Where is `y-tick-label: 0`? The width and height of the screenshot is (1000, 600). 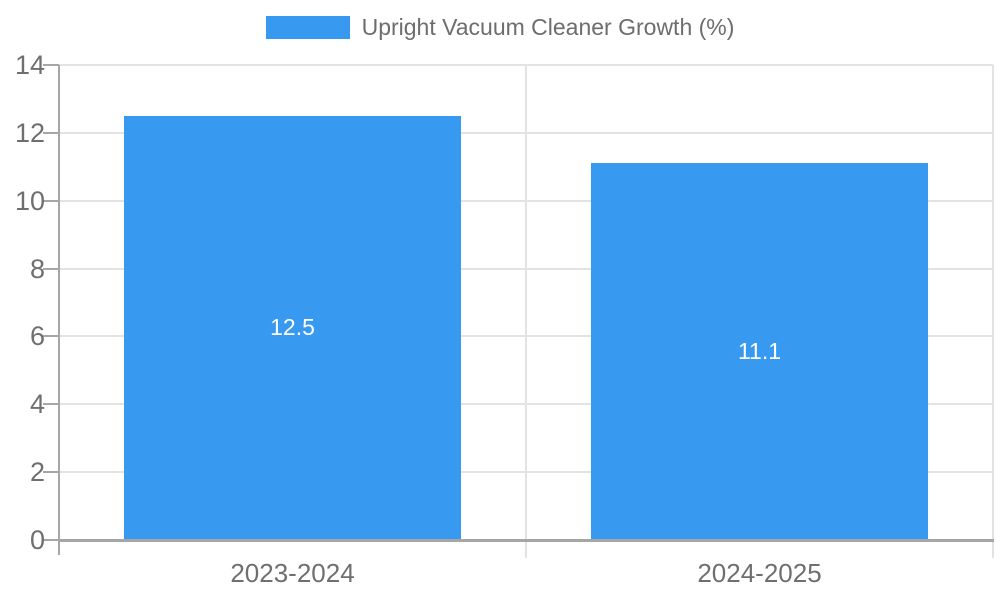 y-tick-label: 0 is located at coordinates (37, 540).